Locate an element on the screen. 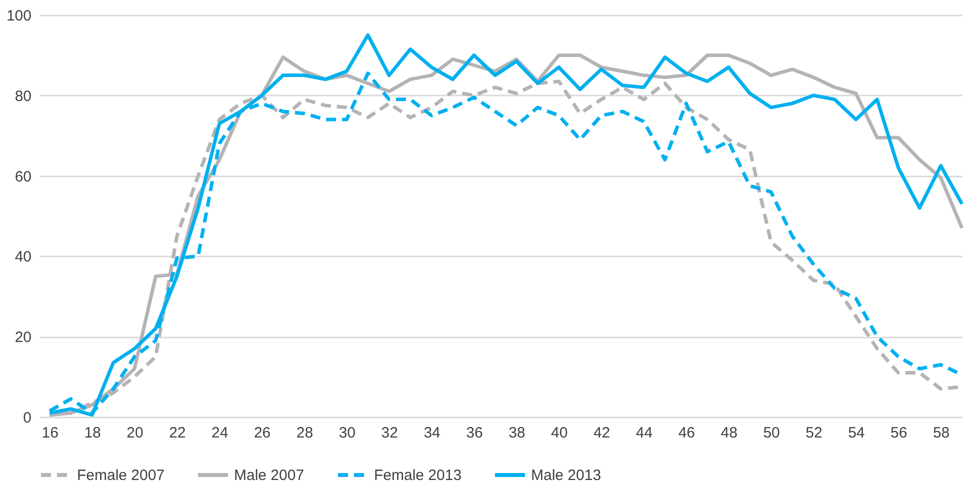 The width and height of the screenshot is (964, 488). x-tick-label: 18 is located at coordinates (92, 433).